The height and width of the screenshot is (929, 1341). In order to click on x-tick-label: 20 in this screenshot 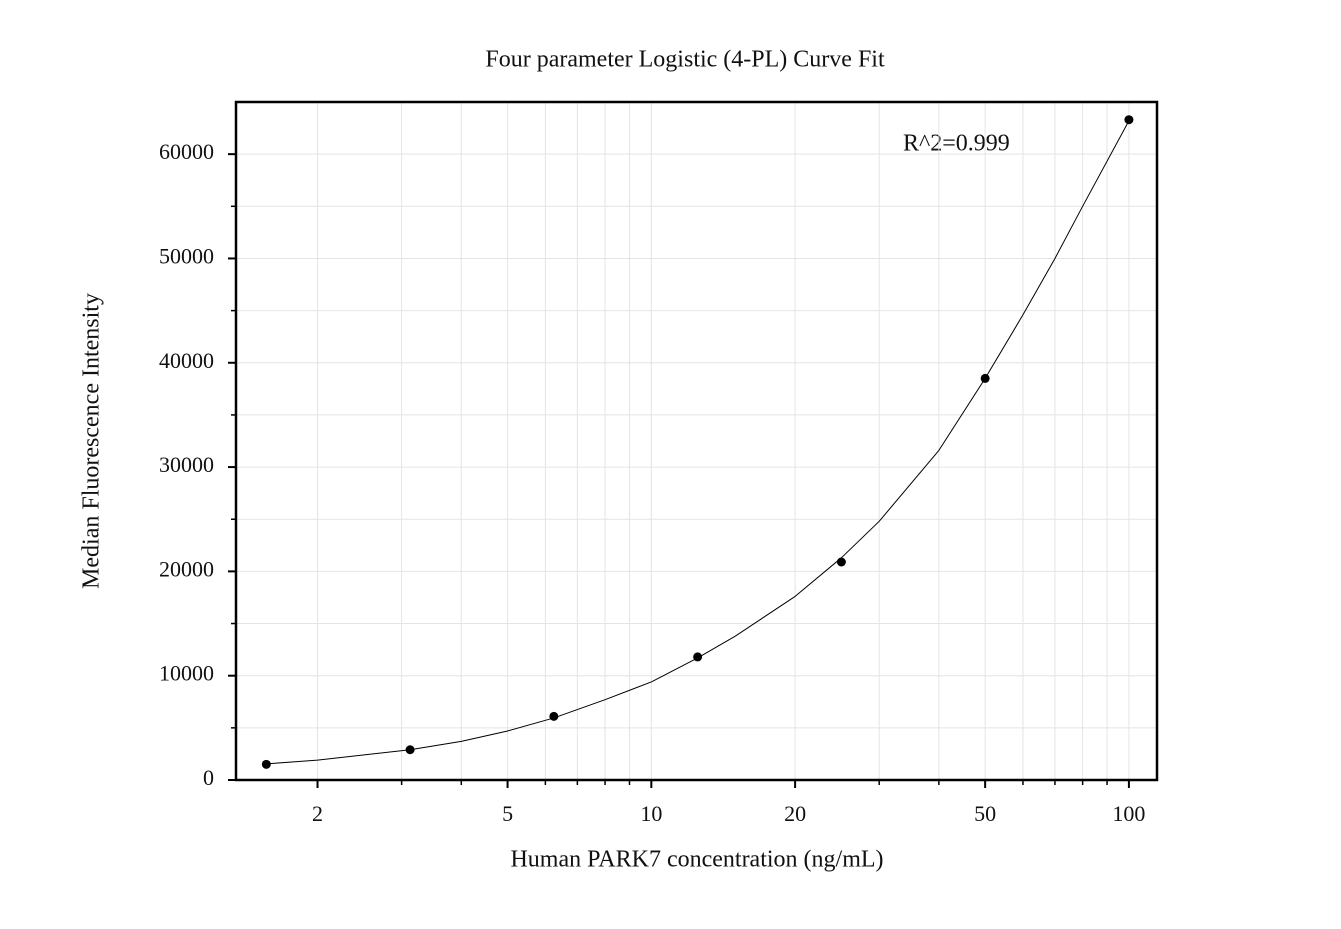, I will do `click(795, 813)`.